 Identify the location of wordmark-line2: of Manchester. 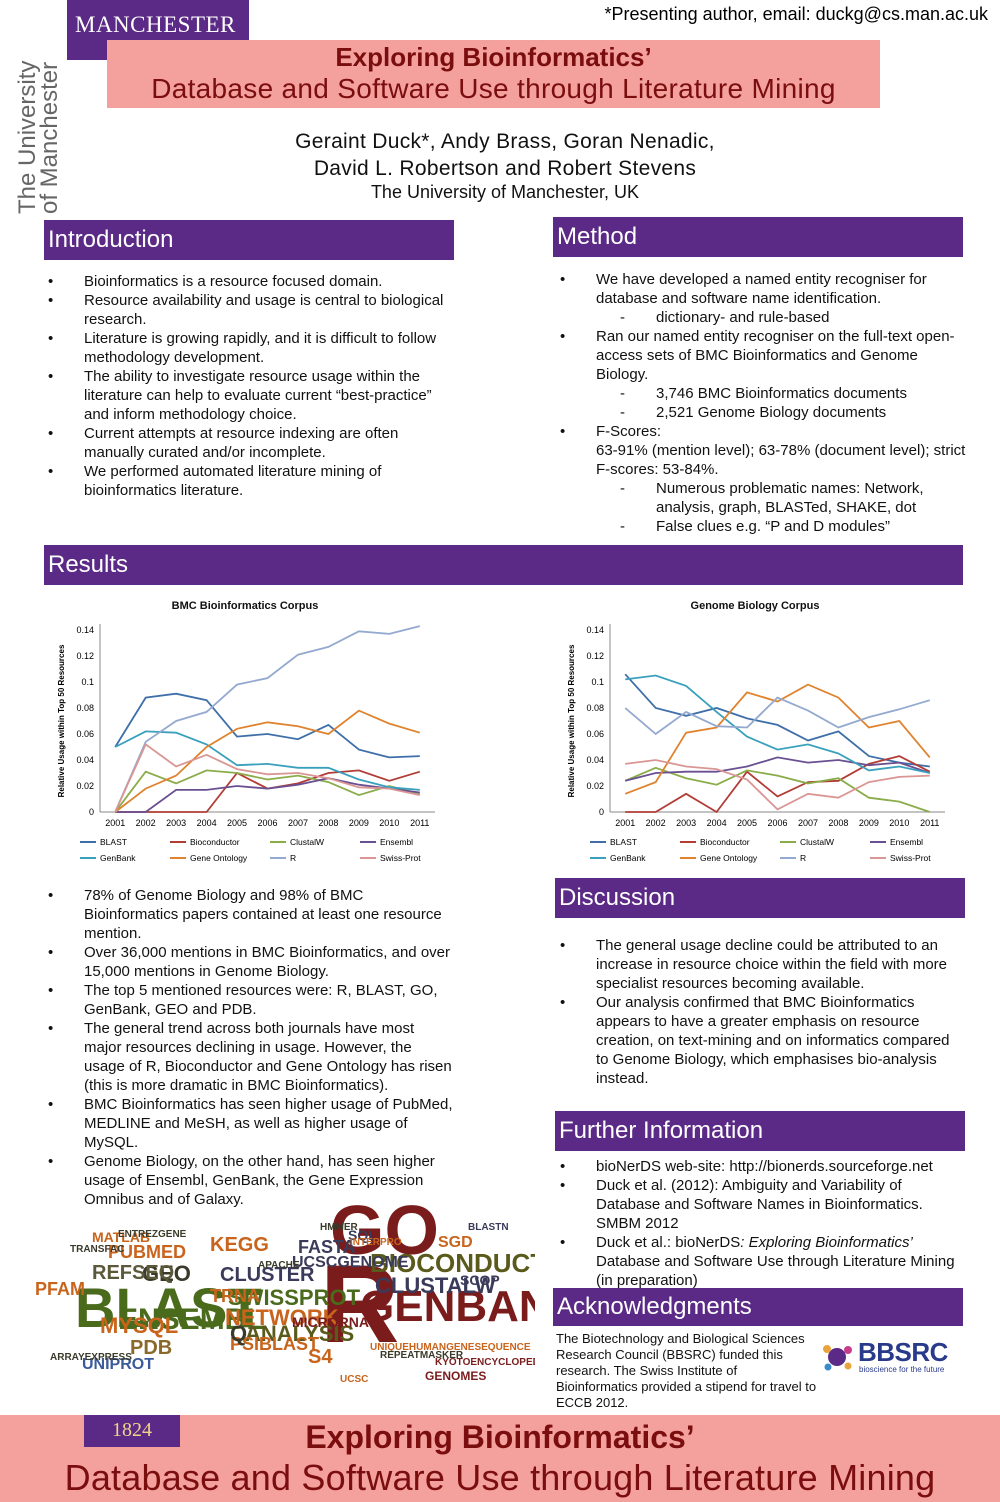
(49, 137).